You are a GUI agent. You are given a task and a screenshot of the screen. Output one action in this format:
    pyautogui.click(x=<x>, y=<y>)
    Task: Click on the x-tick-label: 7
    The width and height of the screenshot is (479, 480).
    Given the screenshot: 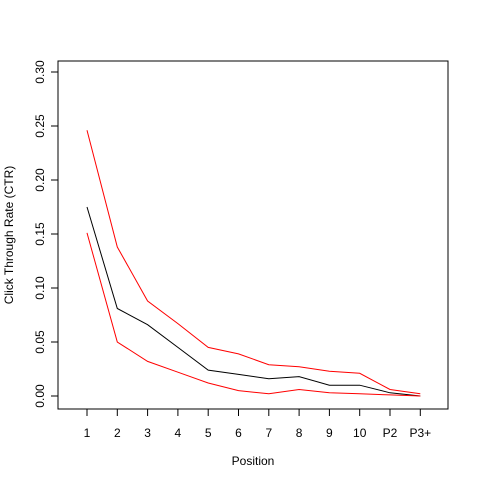 What is the action you would take?
    pyautogui.click(x=268, y=433)
    